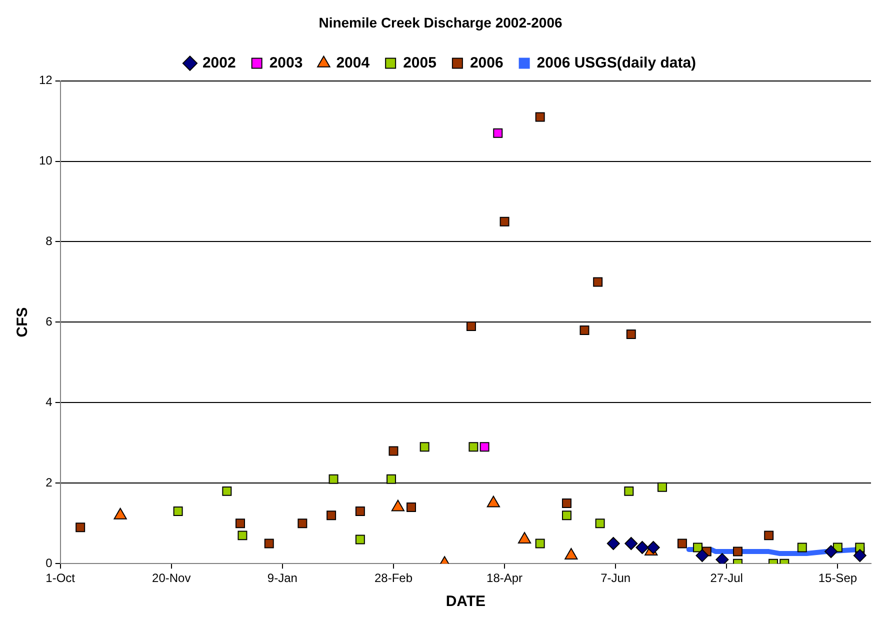 This screenshot has height=620, width=891. I want to click on legend-label: 2003, so click(286, 63).